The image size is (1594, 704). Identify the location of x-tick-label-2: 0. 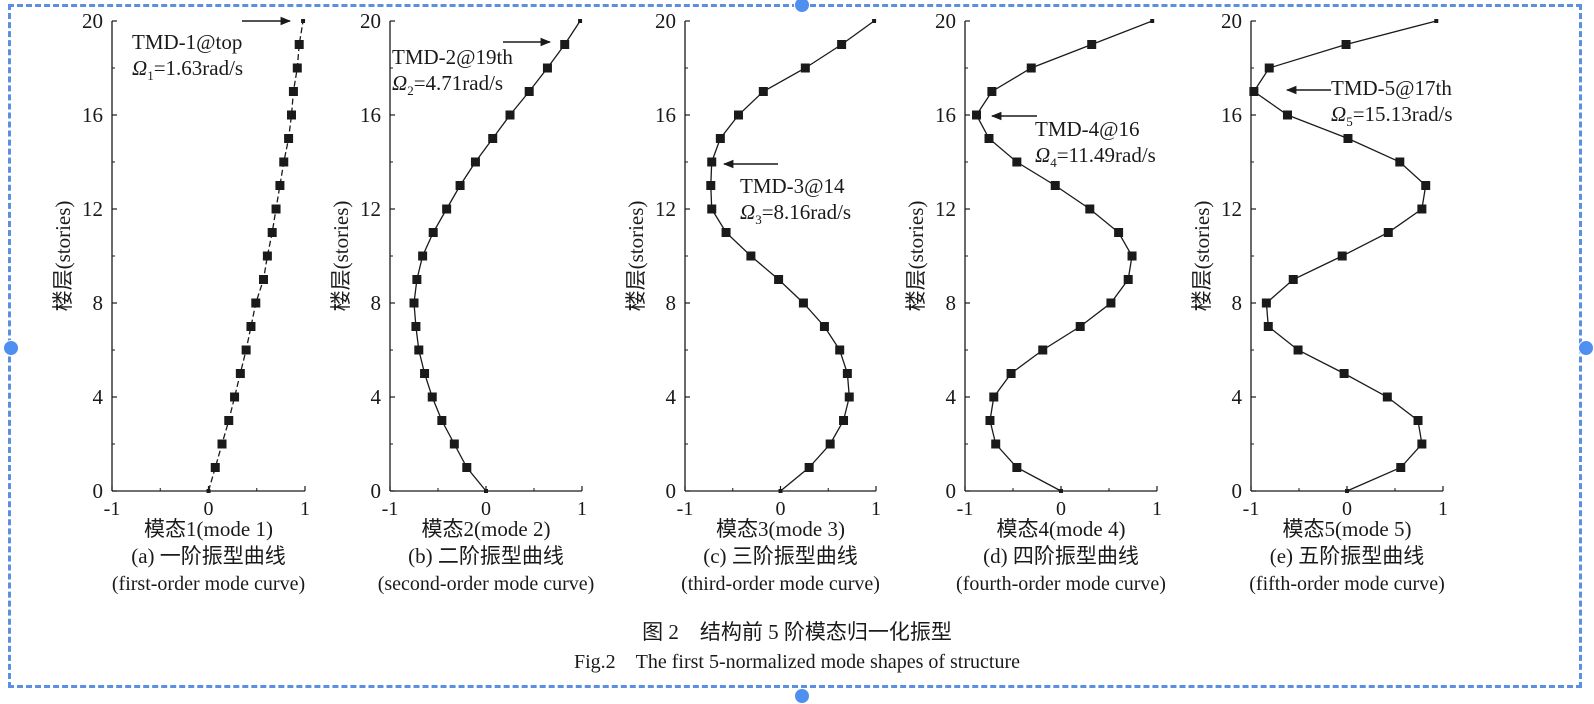
(486, 509).